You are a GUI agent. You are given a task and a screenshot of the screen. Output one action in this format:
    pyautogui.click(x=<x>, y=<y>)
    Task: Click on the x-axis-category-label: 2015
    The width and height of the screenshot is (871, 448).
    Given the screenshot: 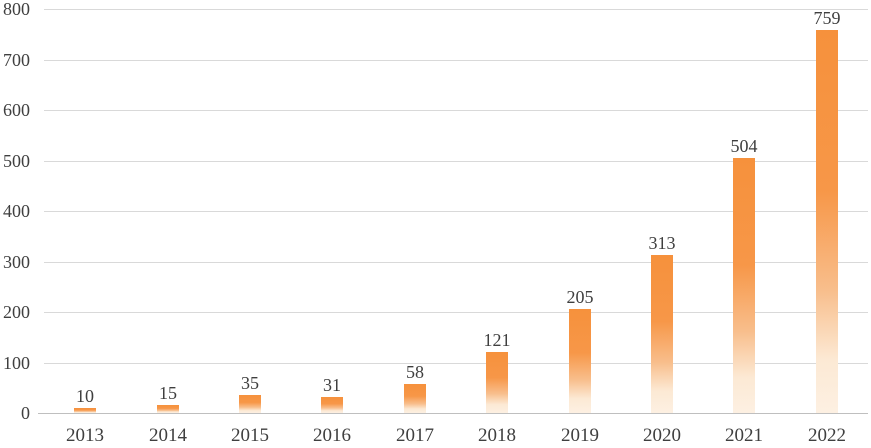 What is the action you would take?
    pyautogui.click(x=250, y=435)
    